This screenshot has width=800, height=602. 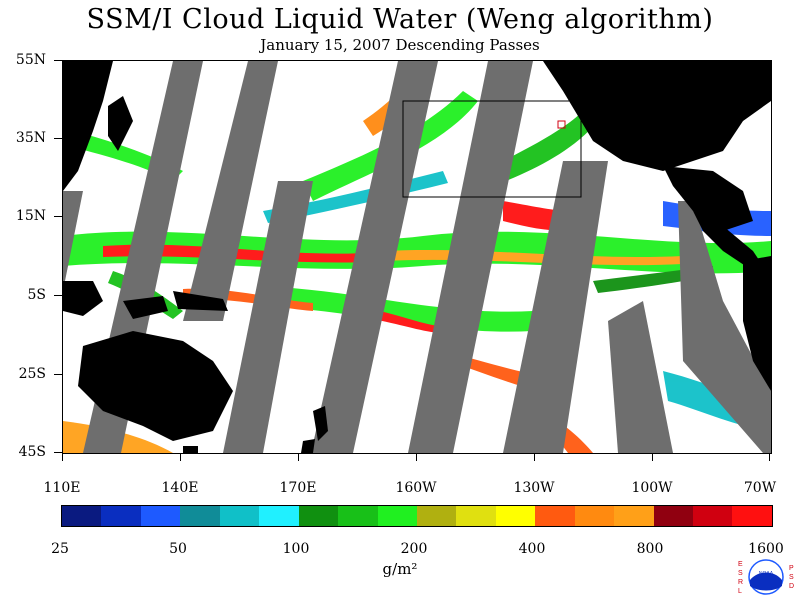 What do you see at coordinates (650, 549) in the screenshot?
I see `colorbar-label: 800` at bounding box center [650, 549].